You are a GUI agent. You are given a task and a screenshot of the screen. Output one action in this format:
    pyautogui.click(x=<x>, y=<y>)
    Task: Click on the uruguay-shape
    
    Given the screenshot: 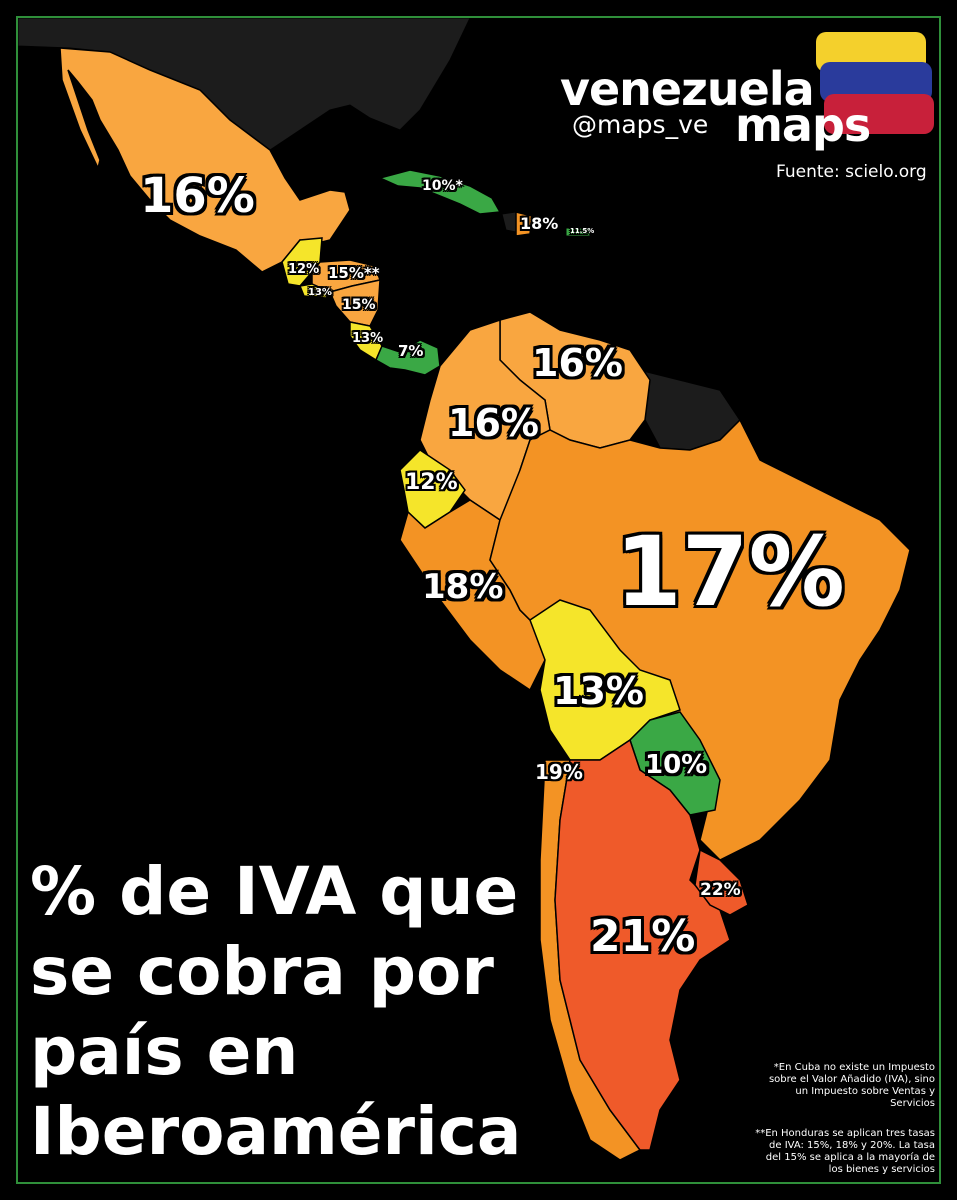 What is the action you would take?
    pyautogui.click(x=721, y=882)
    